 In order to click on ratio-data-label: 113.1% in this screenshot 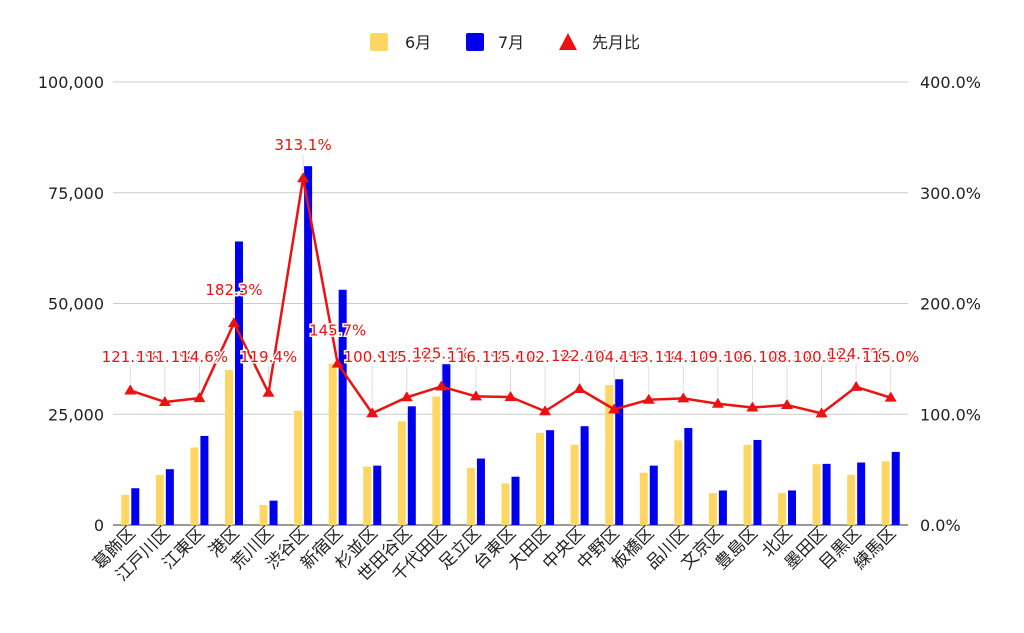, I will do `click(648, 357)`.